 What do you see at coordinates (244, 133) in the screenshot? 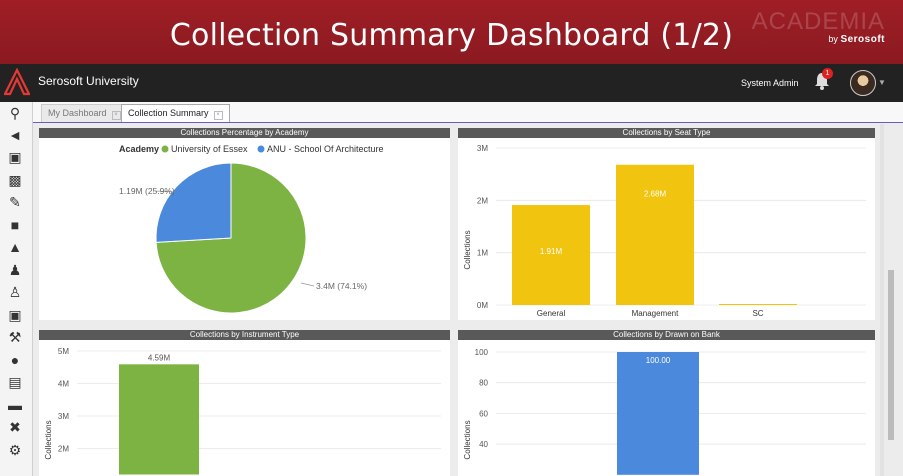
I see `panel-title: Collections Percentage by Academy` at bounding box center [244, 133].